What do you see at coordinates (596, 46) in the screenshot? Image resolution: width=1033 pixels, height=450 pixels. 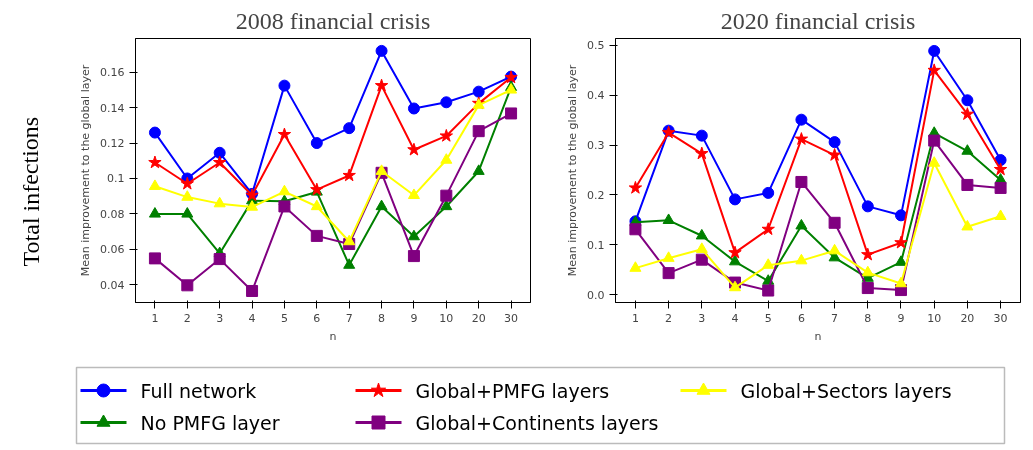 I see `y-tick-label: 0.5` at bounding box center [596, 46].